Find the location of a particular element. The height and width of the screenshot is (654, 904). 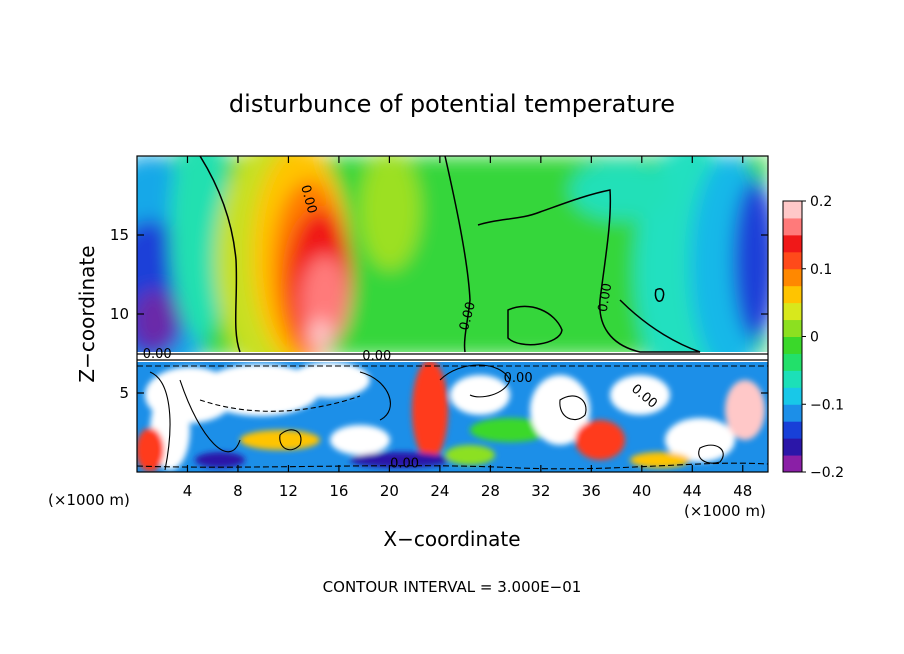

y-tick-label: 10 is located at coordinates (119, 314).